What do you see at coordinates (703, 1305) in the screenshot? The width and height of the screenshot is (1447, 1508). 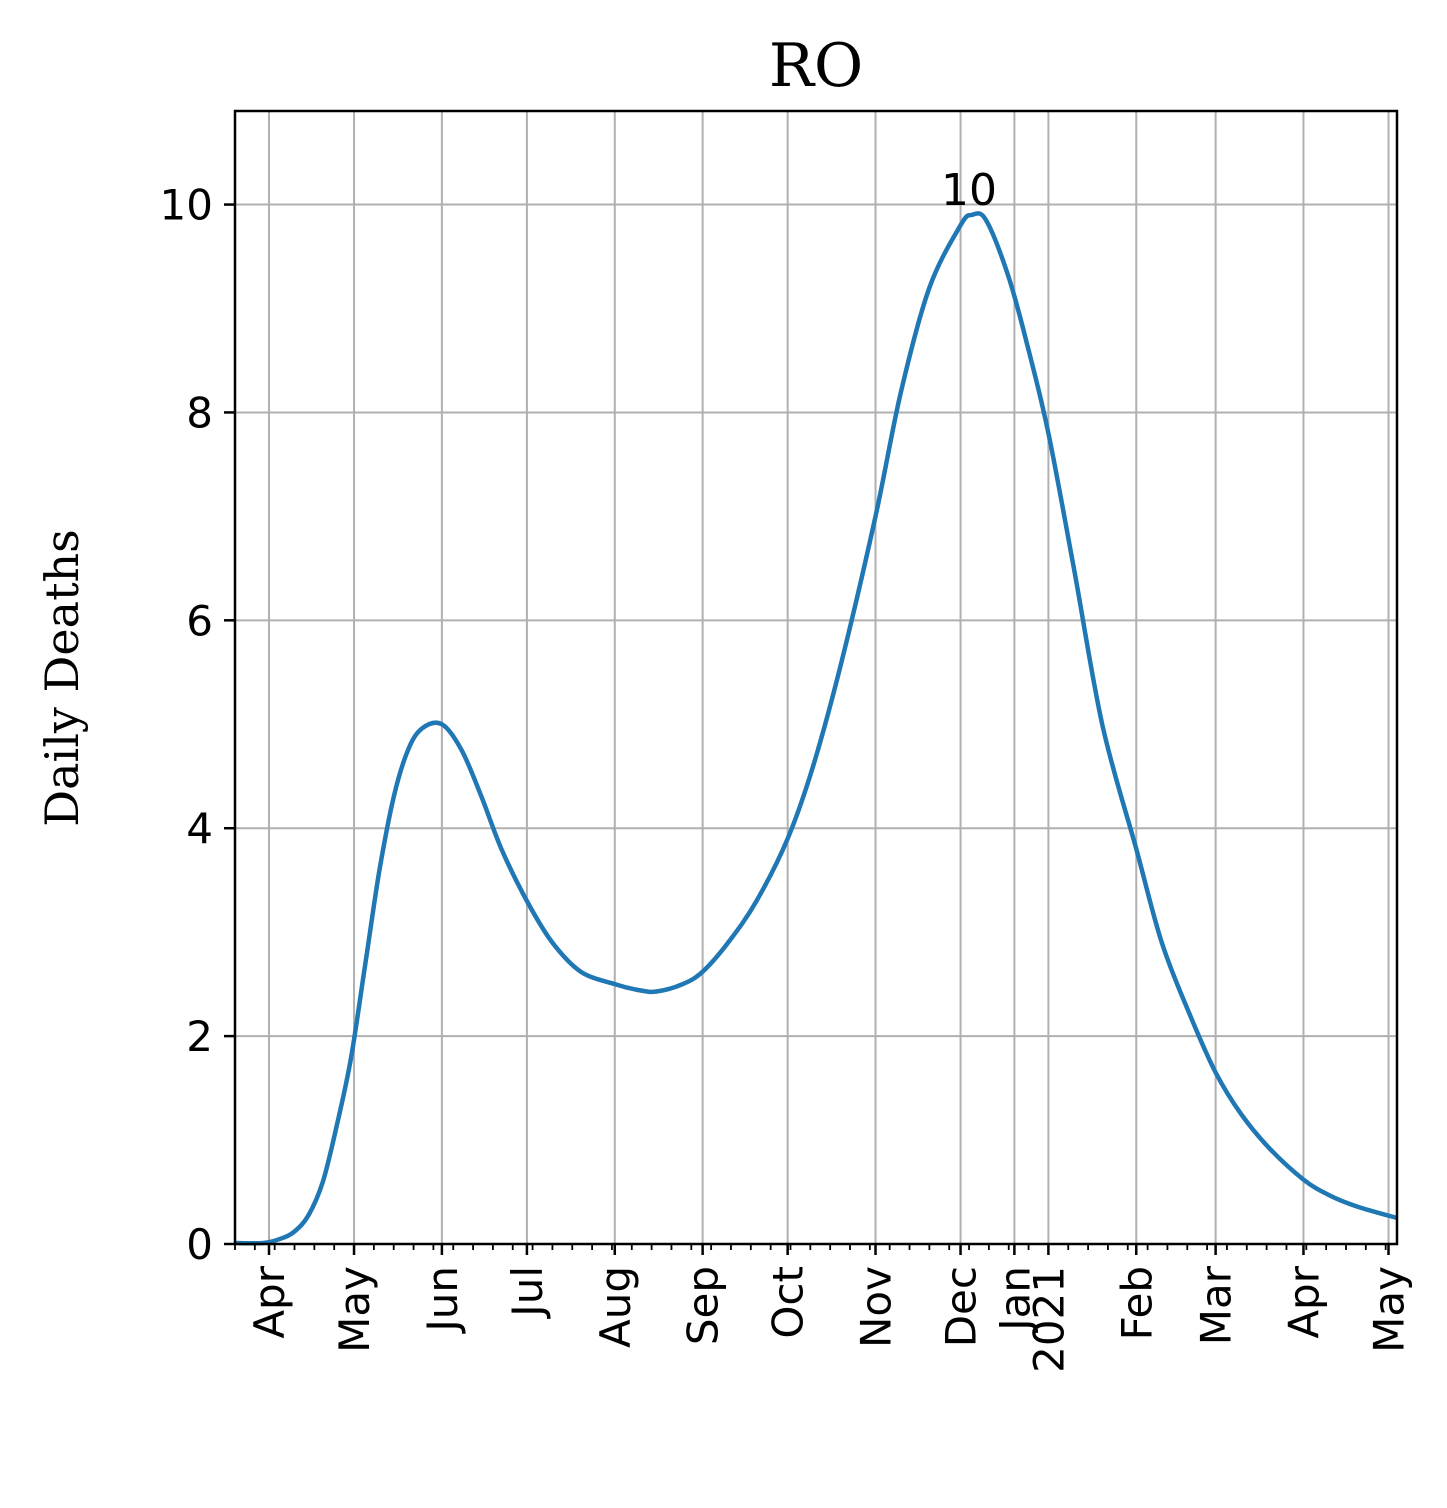 I see `x-tick-label: Sep` at bounding box center [703, 1305].